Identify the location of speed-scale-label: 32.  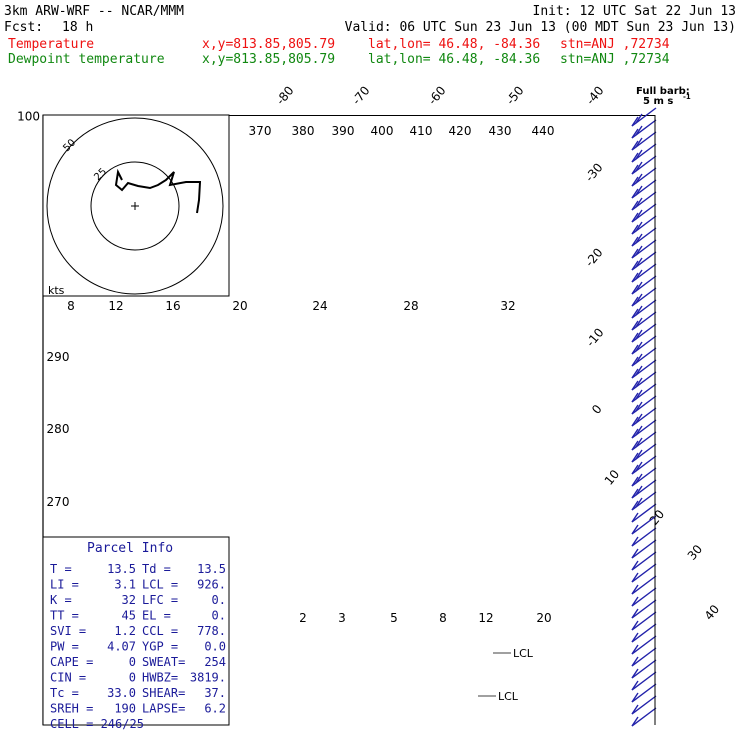
(507, 306).